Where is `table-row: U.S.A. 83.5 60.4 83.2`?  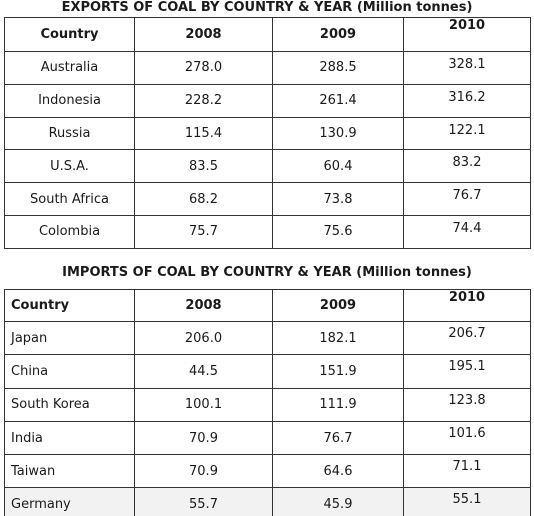
table-row: U.S.A. 83.5 60.4 83.2 is located at coordinates (267, 166).